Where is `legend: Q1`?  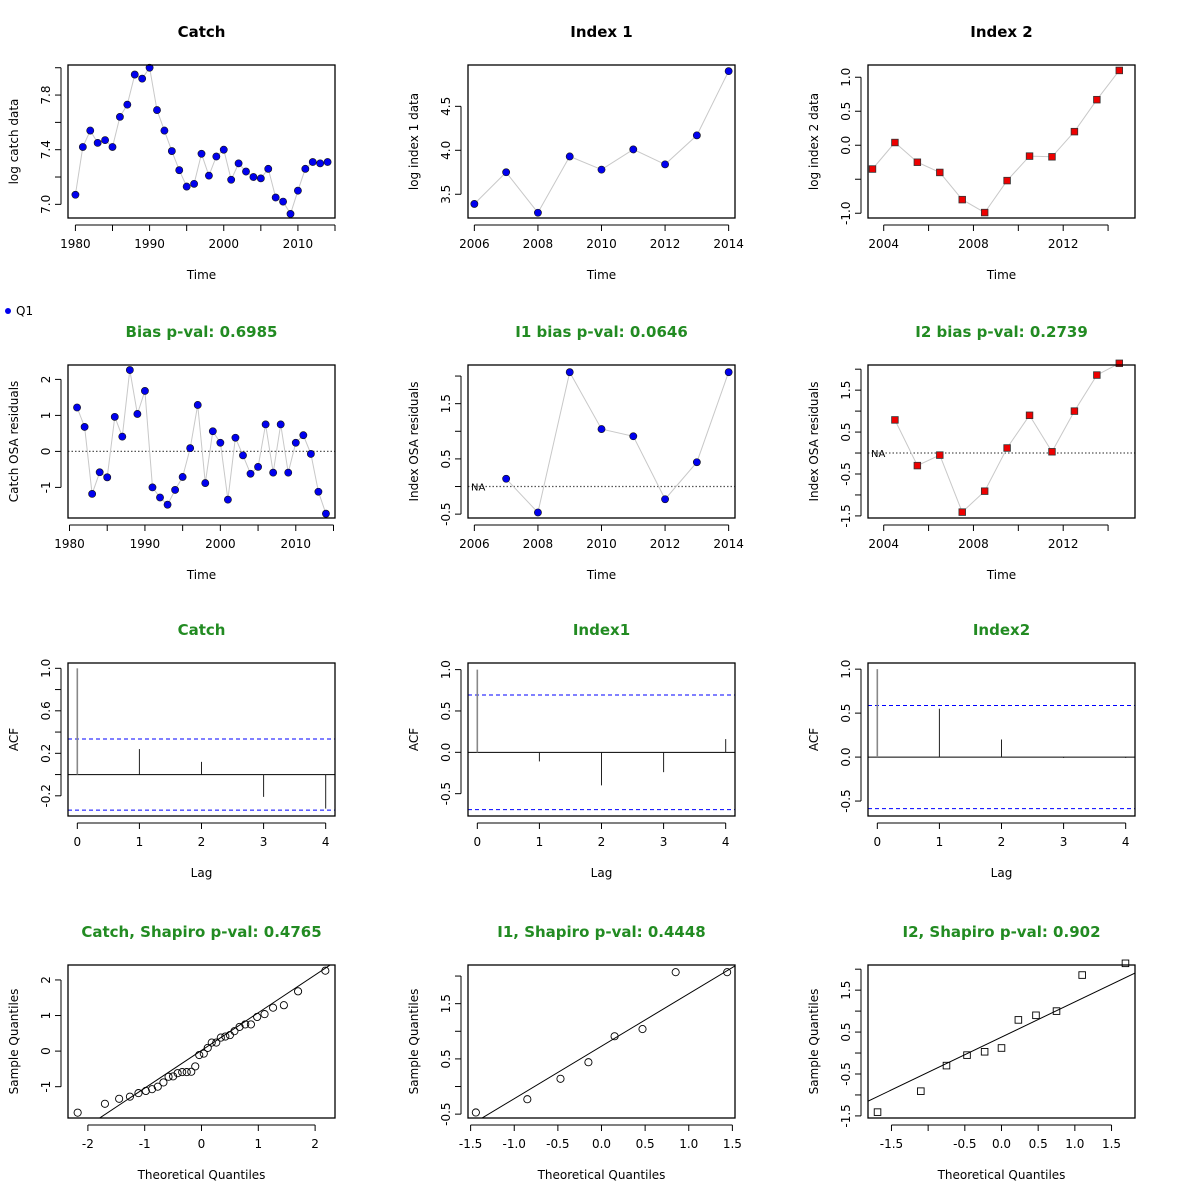
legend: Q1 is located at coordinates (19, 311).